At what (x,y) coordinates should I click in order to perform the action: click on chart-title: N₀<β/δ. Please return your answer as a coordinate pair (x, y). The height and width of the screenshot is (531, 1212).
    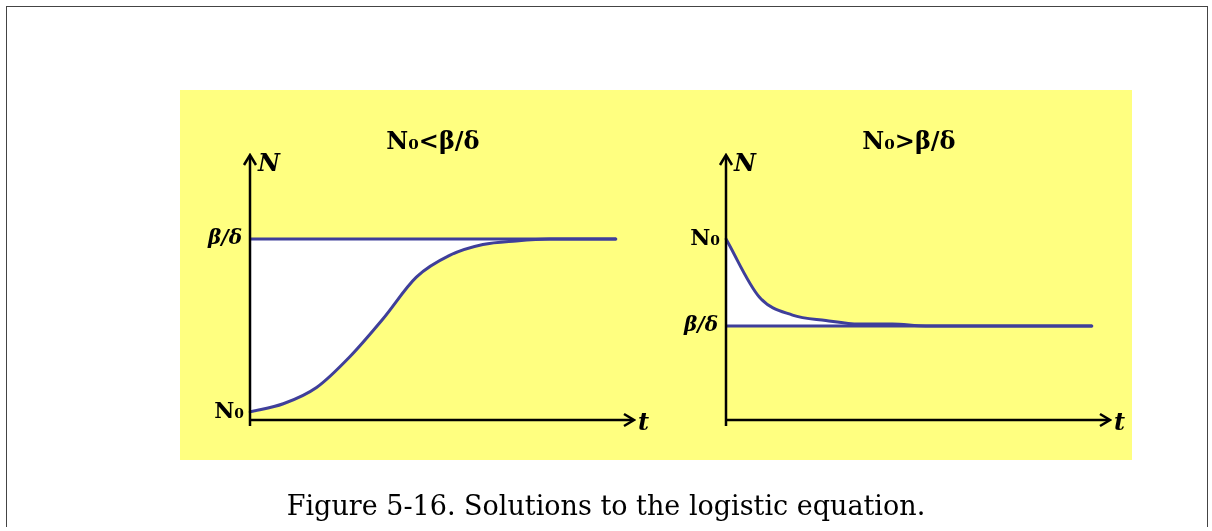
    Looking at the image, I should click on (433, 140).